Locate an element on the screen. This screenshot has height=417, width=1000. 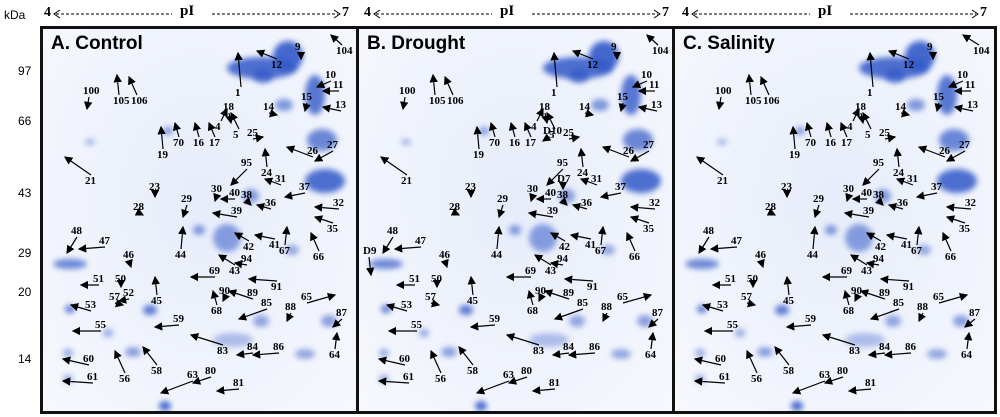
spot-label: 4 is located at coordinates (218, 127).